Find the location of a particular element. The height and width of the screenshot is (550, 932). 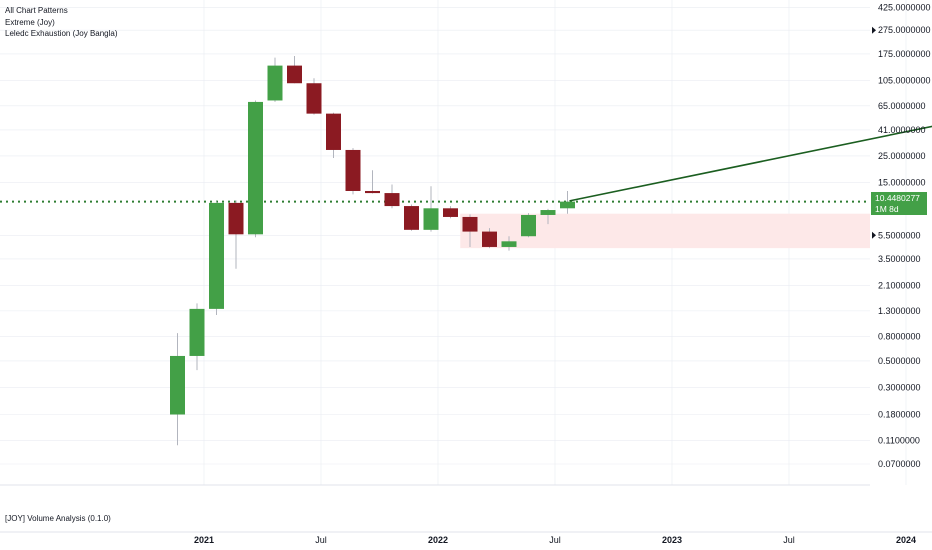

price-axis-label: 0.8000000 is located at coordinates (899, 336).